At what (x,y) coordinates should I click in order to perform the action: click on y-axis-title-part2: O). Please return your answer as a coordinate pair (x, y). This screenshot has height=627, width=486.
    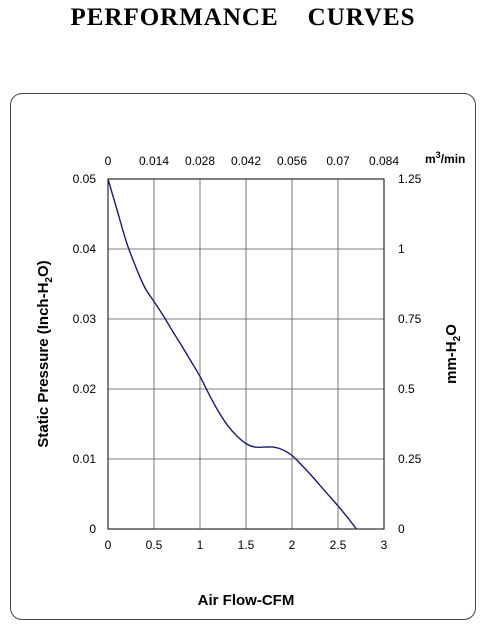
    Looking at the image, I should click on (43, 268).